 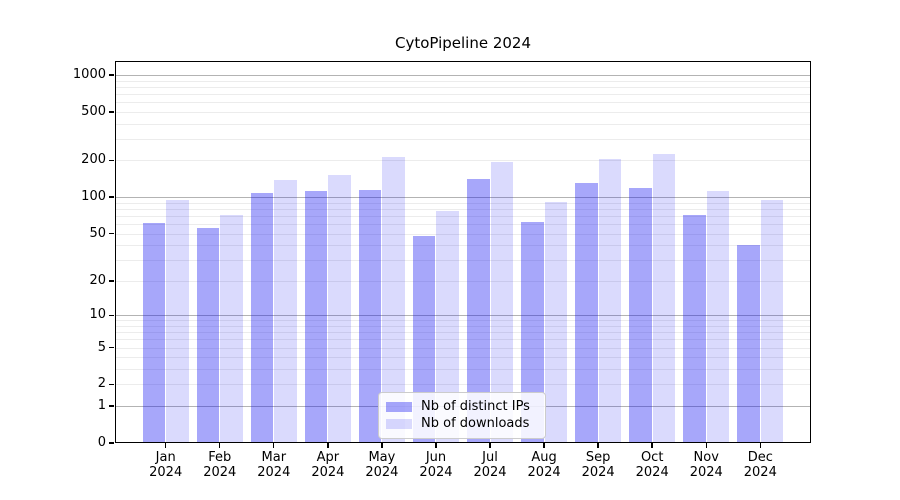 What do you see at coordinates (101, 384) in the screenshot?
I see `y-tick-label: 2` at bounding box center [101, 384].